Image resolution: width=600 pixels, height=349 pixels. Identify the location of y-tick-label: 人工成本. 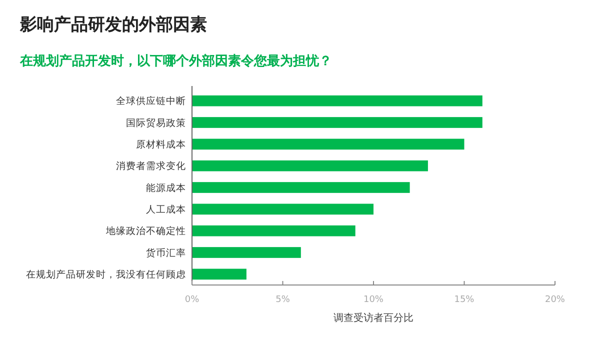
(166, 209).